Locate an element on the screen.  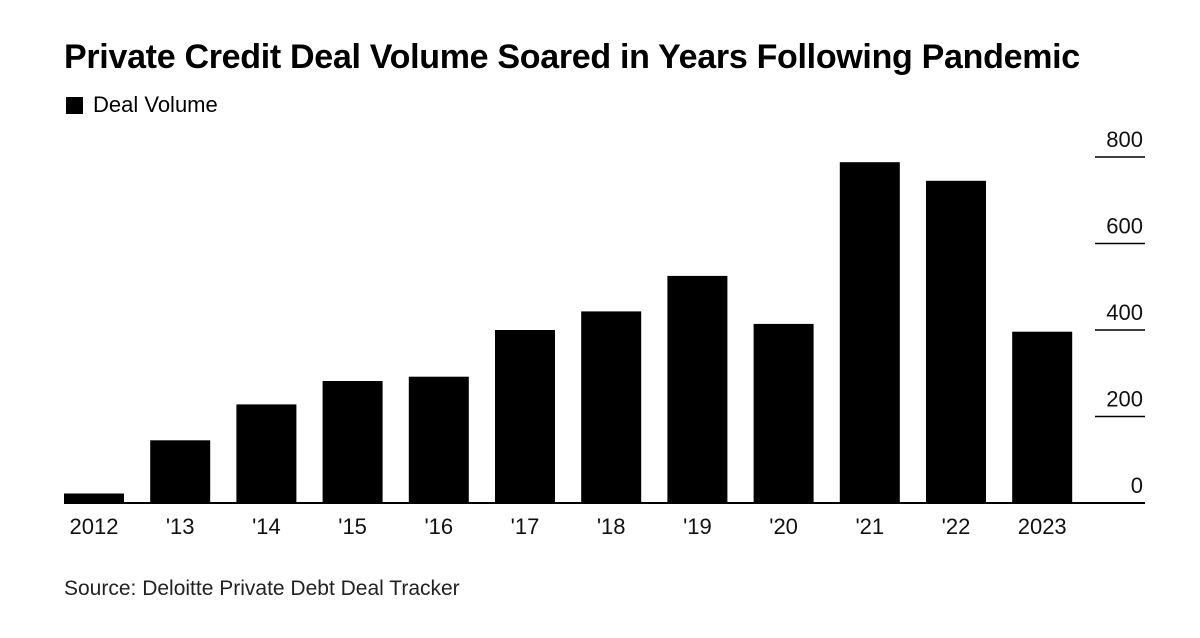
x-tick-label: '21 is located at coordinates (869, 526).